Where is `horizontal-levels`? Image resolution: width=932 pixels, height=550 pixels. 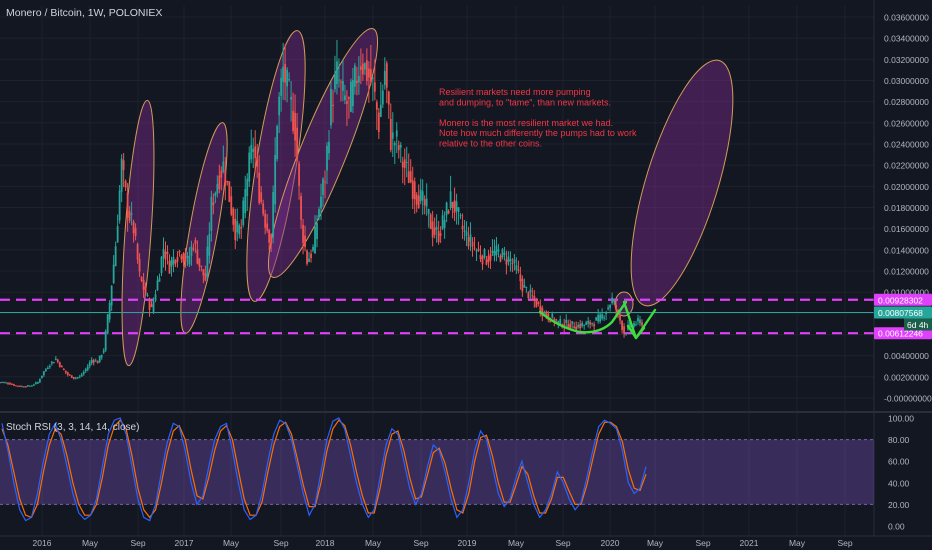 horizontal-levels is located at coordinates (437, 316).